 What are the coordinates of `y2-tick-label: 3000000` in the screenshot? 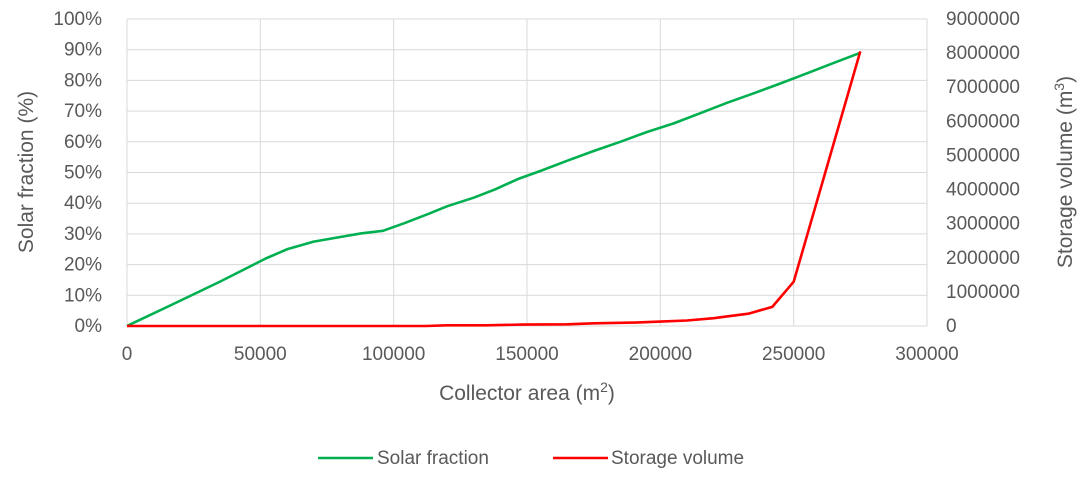 It's located at (983, 224).